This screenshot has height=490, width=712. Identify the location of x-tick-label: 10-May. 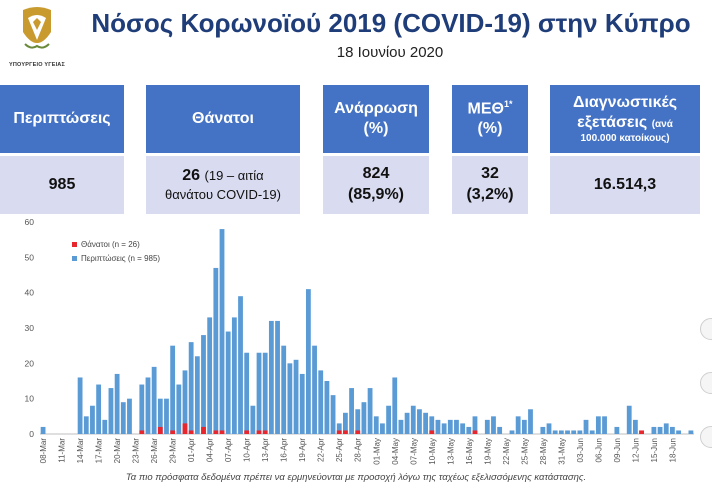
(432, 451).